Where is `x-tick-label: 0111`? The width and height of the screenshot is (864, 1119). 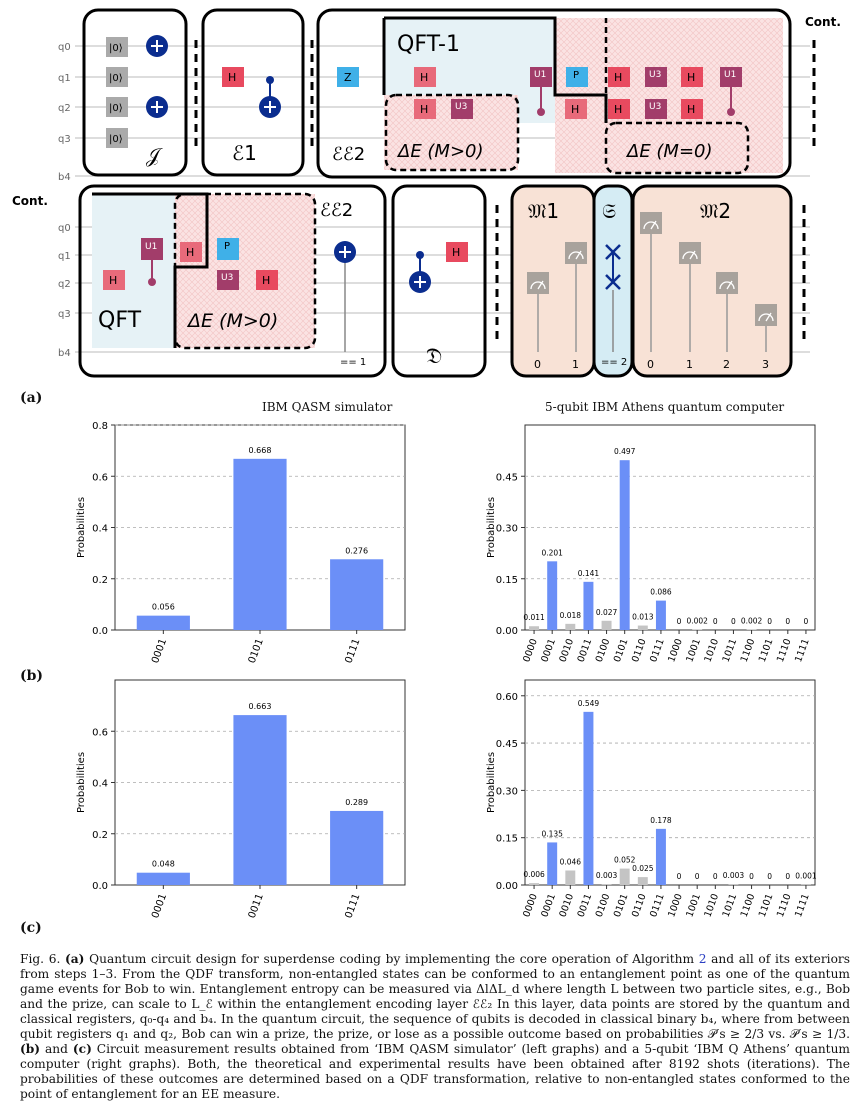
x-tick-label: 0111 is located at coordinates (657, 650).